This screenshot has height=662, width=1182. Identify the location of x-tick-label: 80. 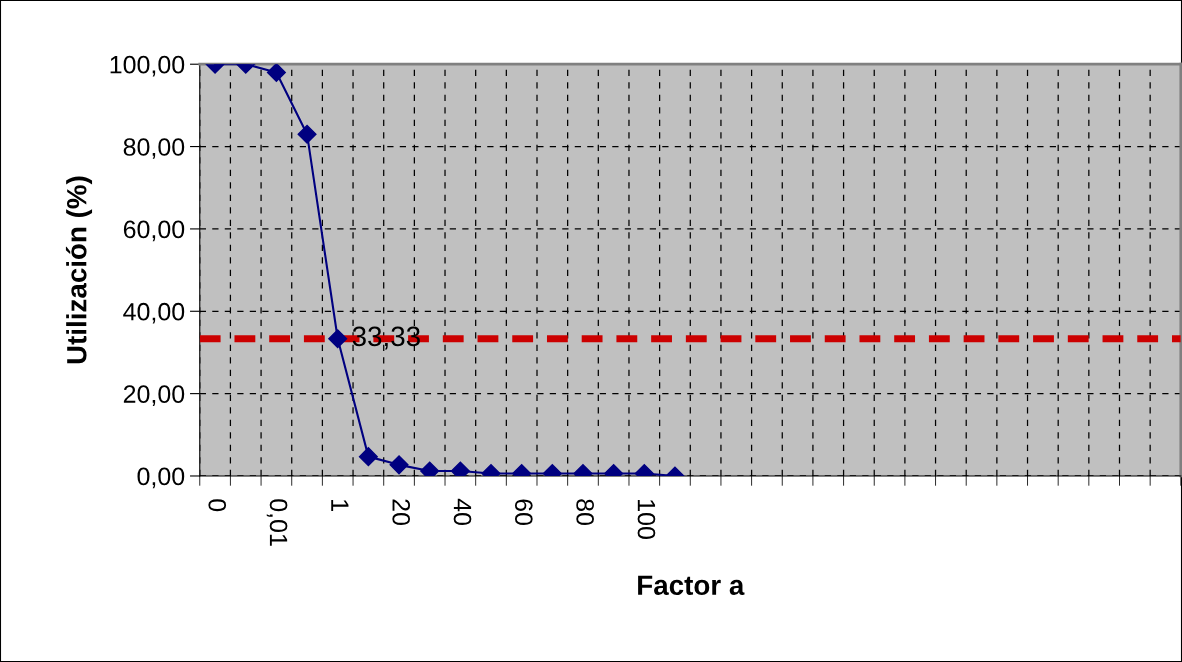
(585, 512).